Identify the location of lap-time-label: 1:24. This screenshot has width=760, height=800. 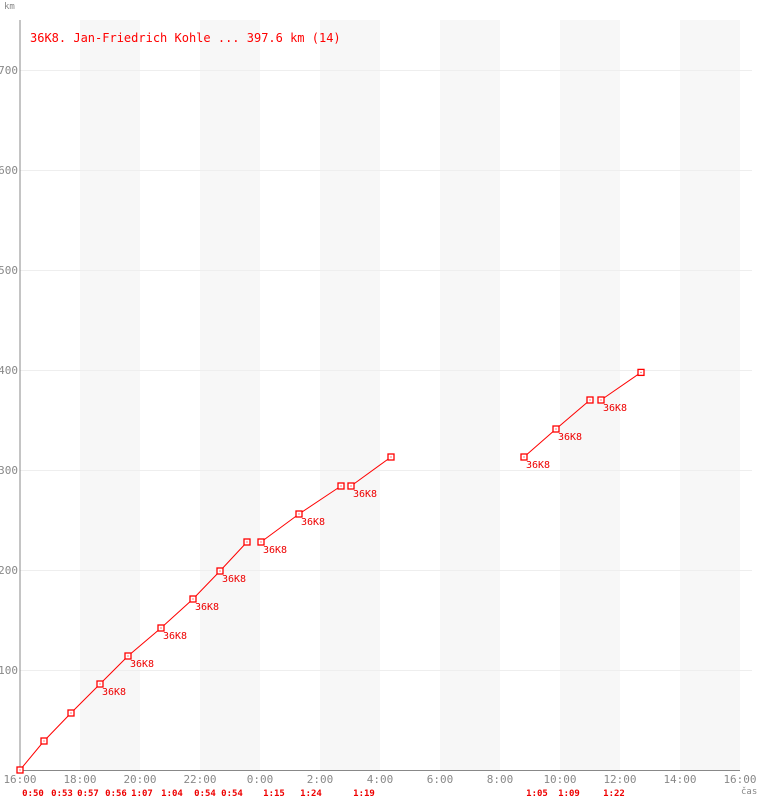
(311, 794).